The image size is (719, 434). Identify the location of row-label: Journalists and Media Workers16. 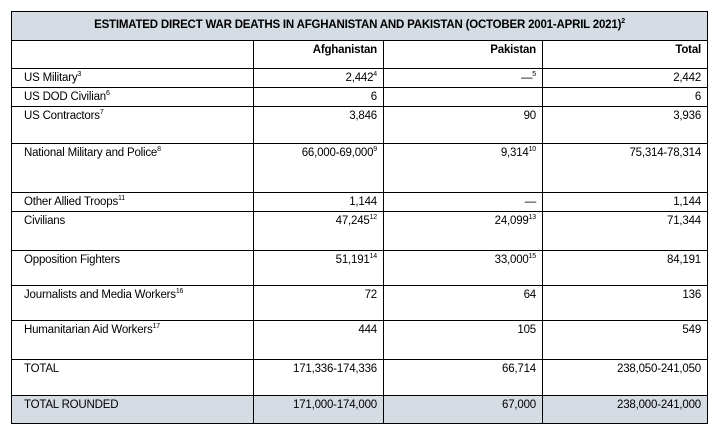
(132, 303).